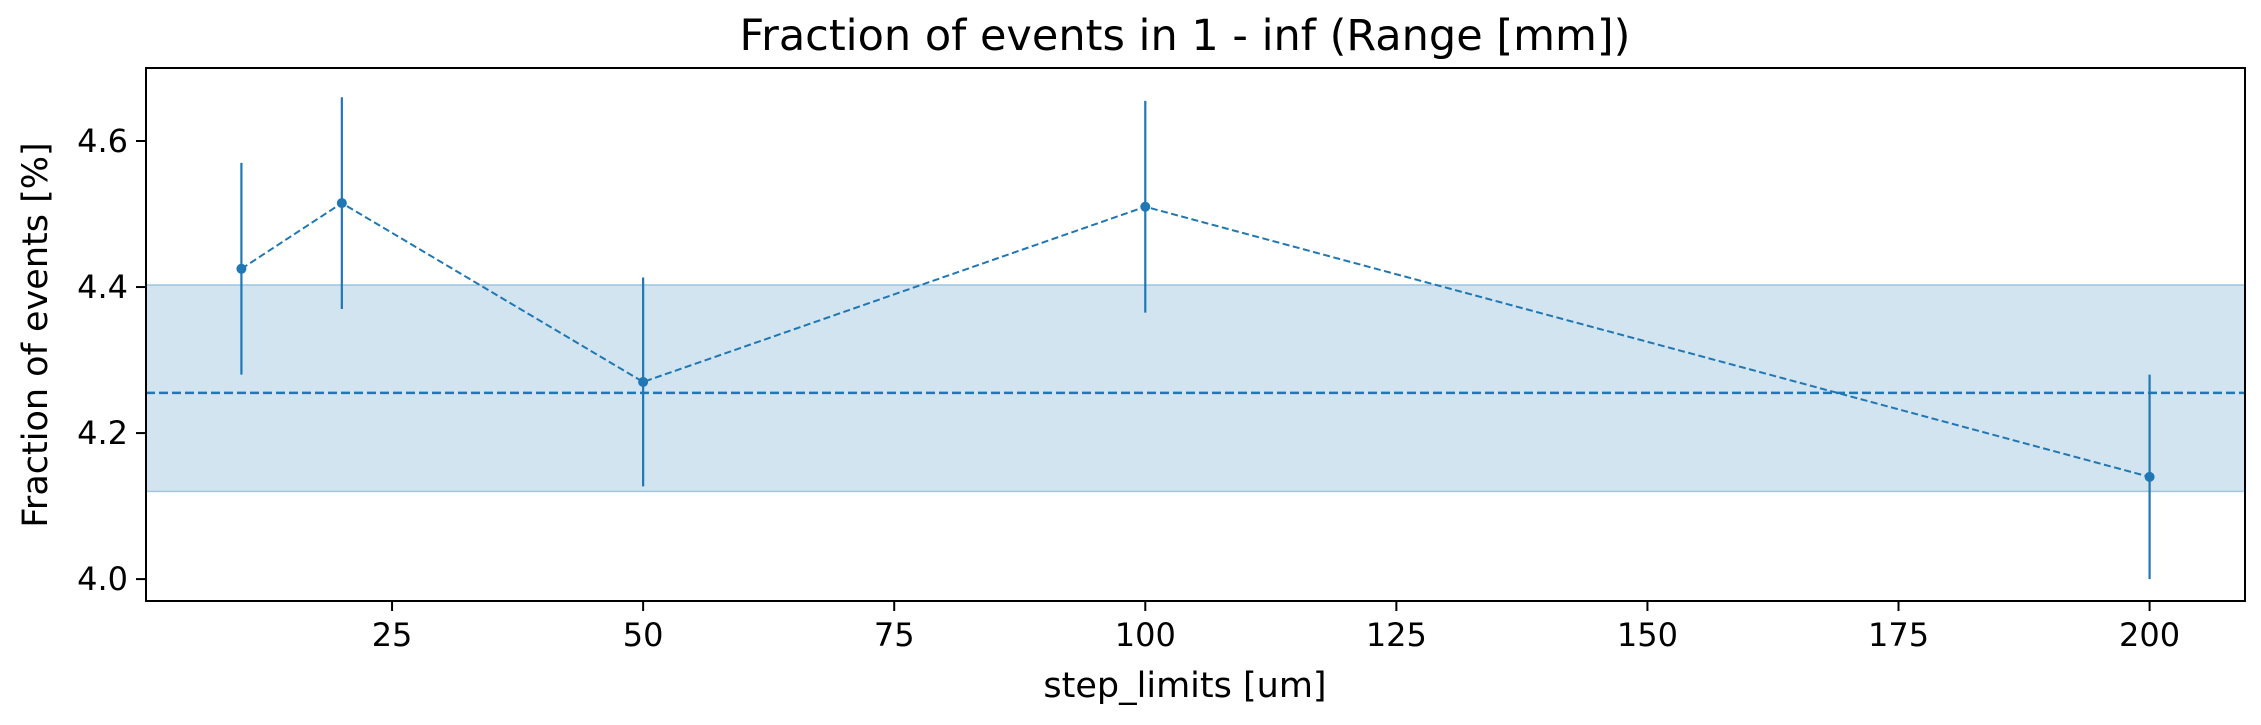 The height and width of the screenshot is (725, 2261). What do you see at coordinates (1276, 627) in the screenshot?
I see `x-ticks: 25 50 75 100 125 150 175 200` at bounding box center [1276, 627].